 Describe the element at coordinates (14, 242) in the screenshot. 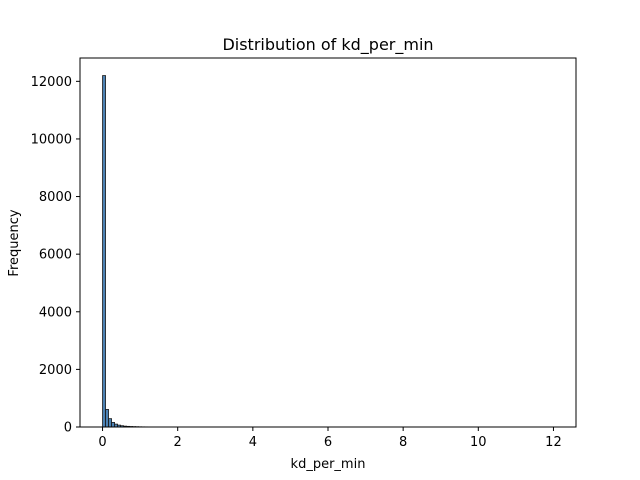

I see `y-axis-label: Frequency` at that location.